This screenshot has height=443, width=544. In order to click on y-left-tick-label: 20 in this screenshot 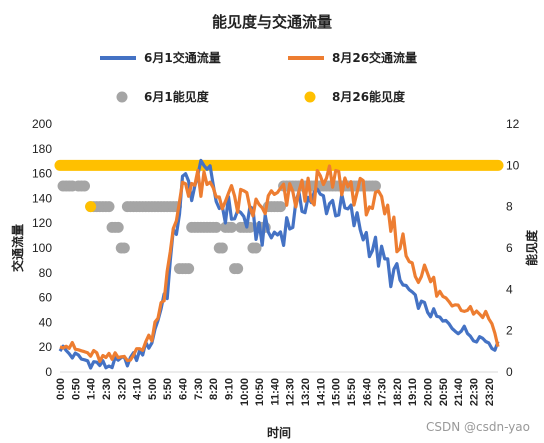, I will do `click(46, 347)`.